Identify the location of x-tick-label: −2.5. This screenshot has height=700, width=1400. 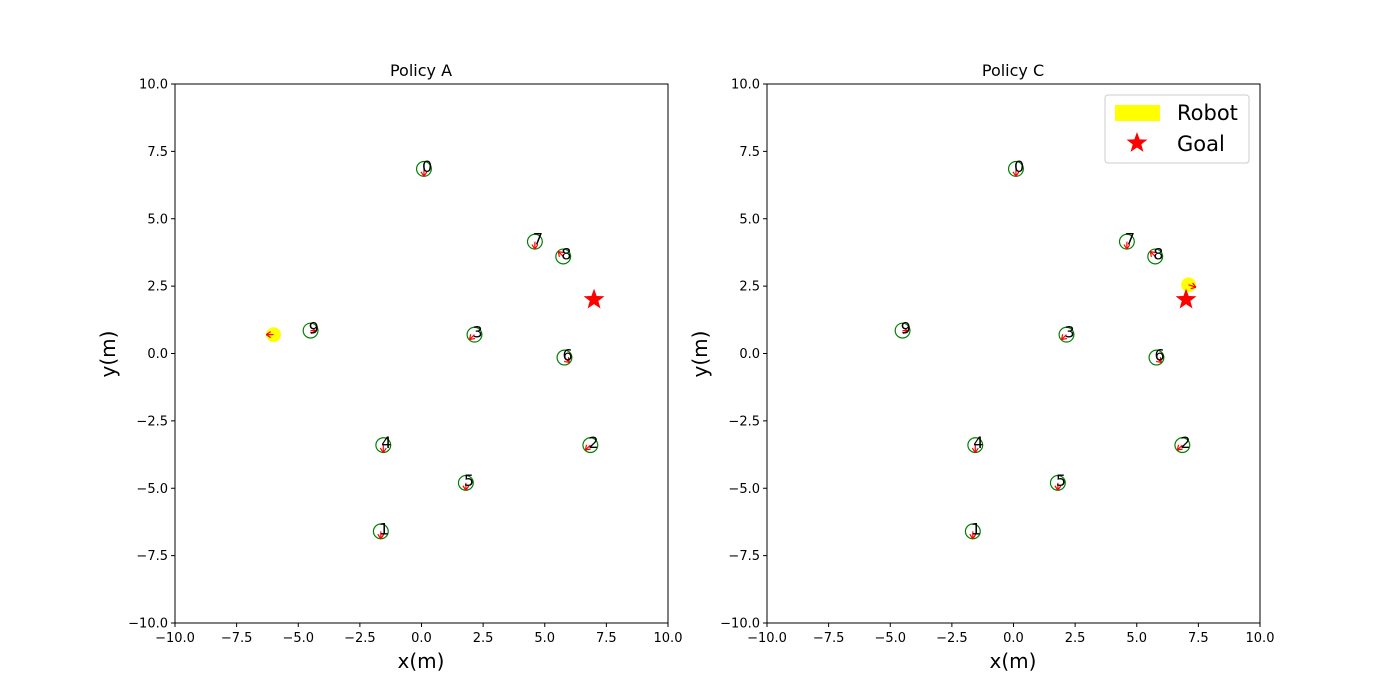
(360, 638).